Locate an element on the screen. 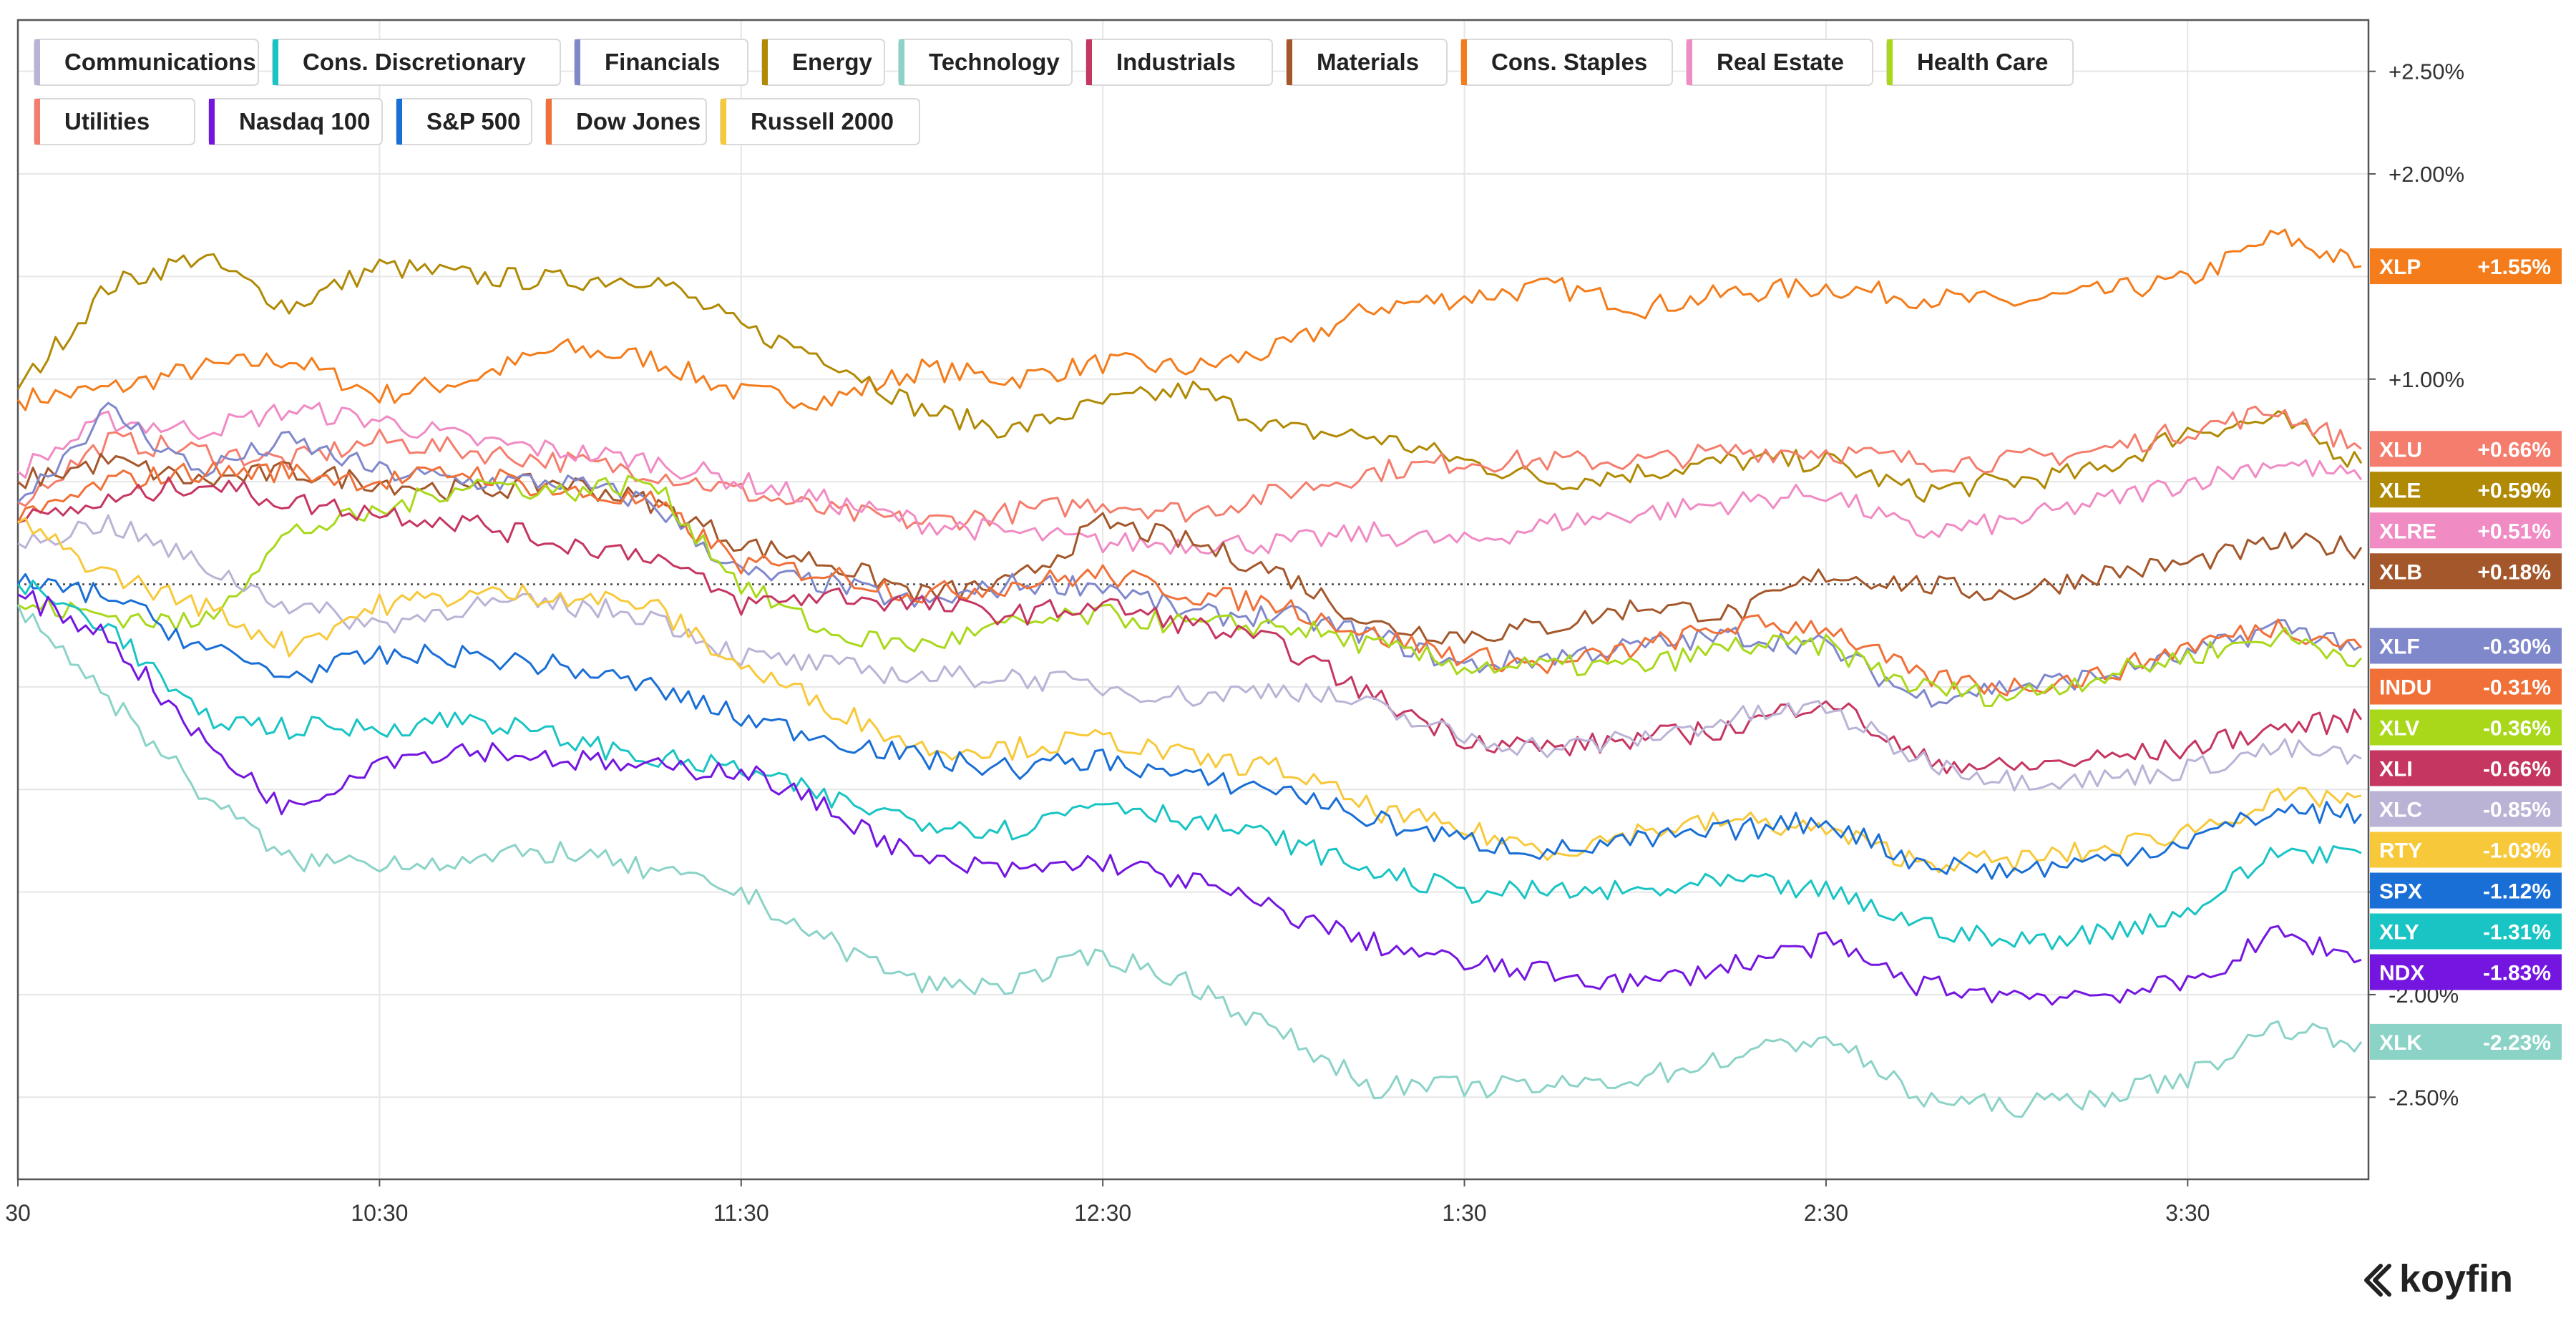  legend-label: Communications is located at coordinates (160, 62).